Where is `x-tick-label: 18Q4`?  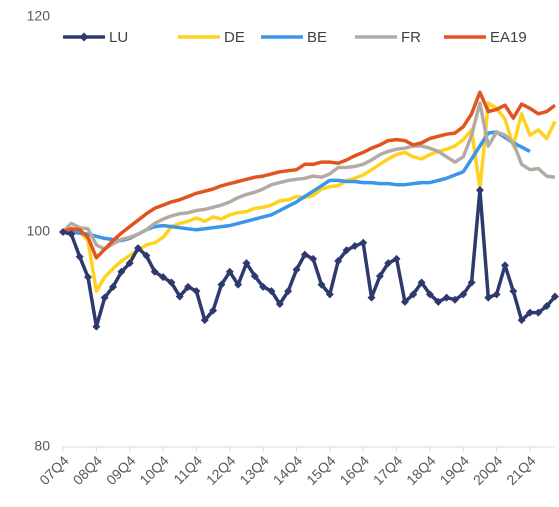
x-tick-label: 18Q4 is located at coordinates (421, 470).